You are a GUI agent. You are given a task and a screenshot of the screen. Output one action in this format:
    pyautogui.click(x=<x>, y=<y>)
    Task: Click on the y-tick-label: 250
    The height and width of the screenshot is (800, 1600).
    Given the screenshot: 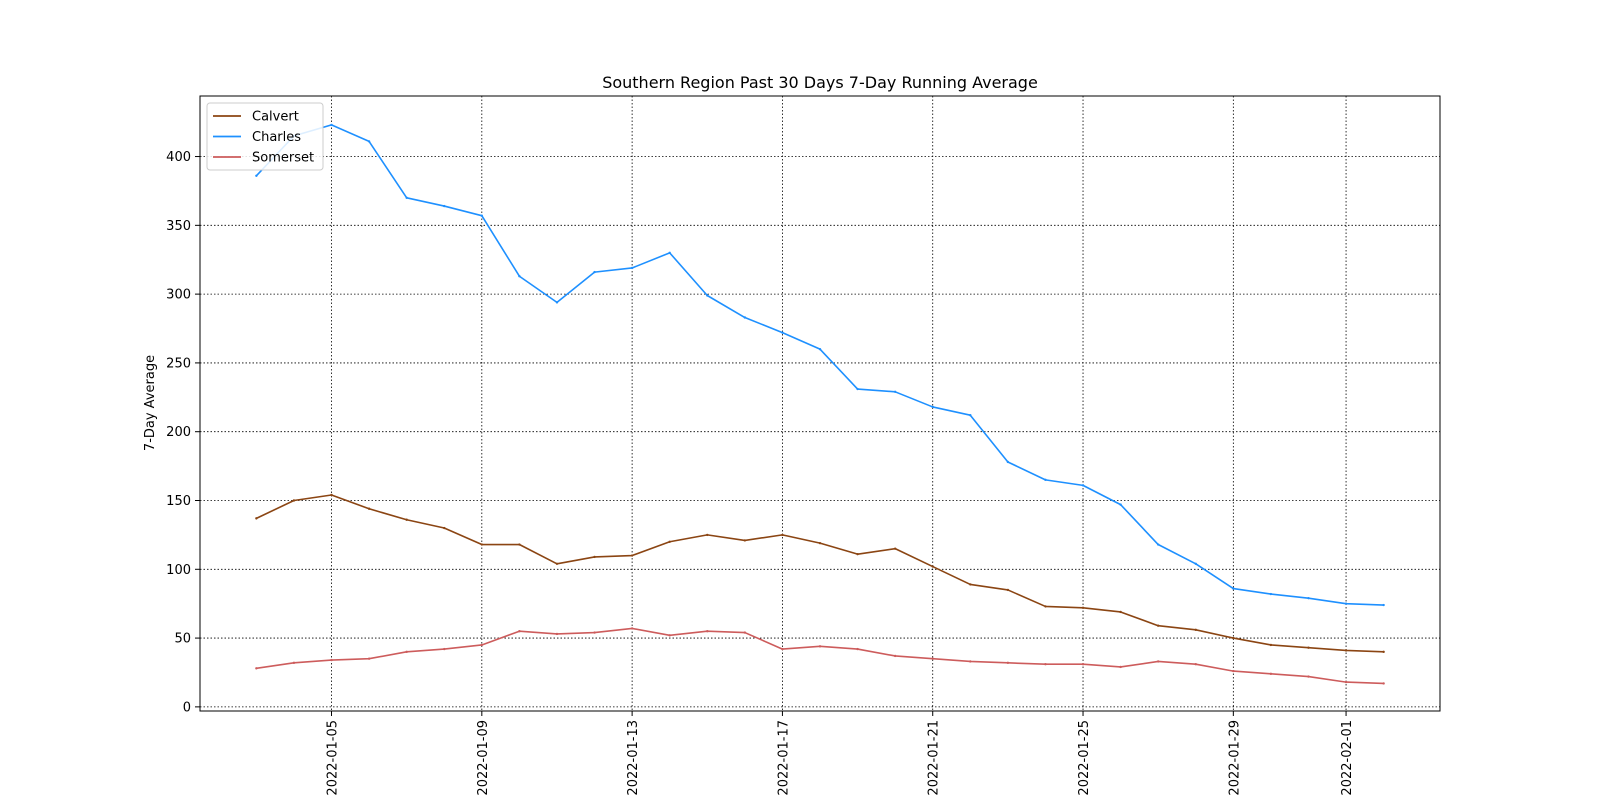 What is the action you would take?
    pyautogui.click(x=178, y=363)
    